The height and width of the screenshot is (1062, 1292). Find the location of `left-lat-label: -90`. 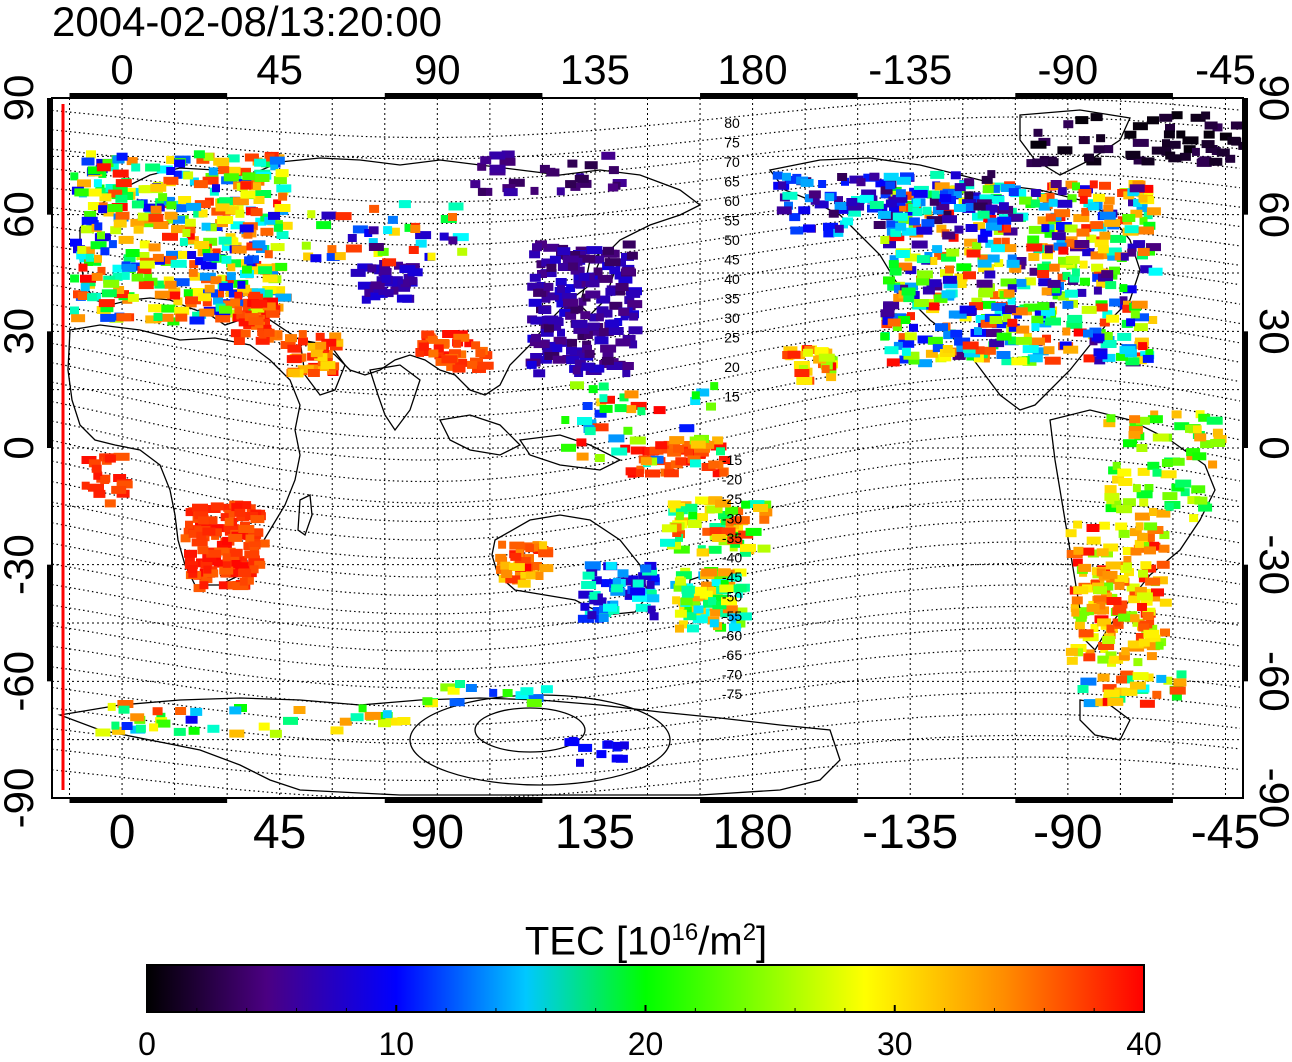

left-lat-label: -90 is located at coordinates (21, 798).